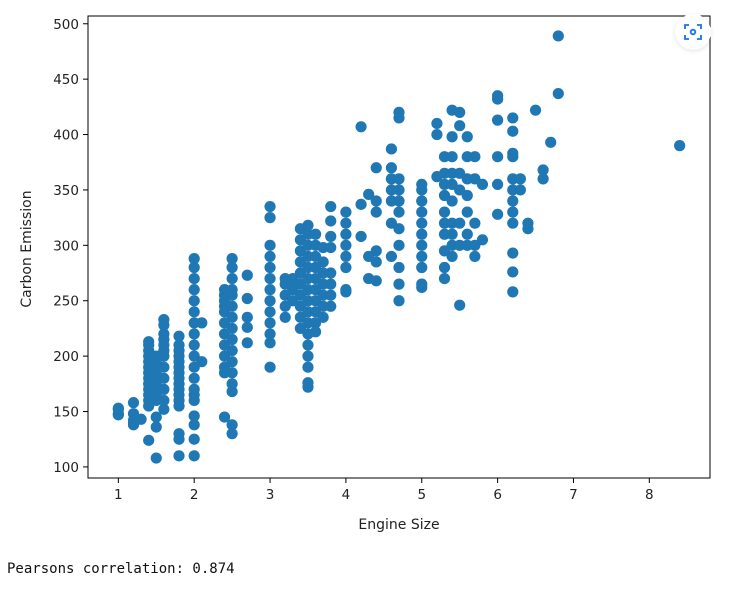 This screenshot has width=753, height=589. I want to click on correlation-output: Pearsons correlation: 0.874, so click(121, 569).